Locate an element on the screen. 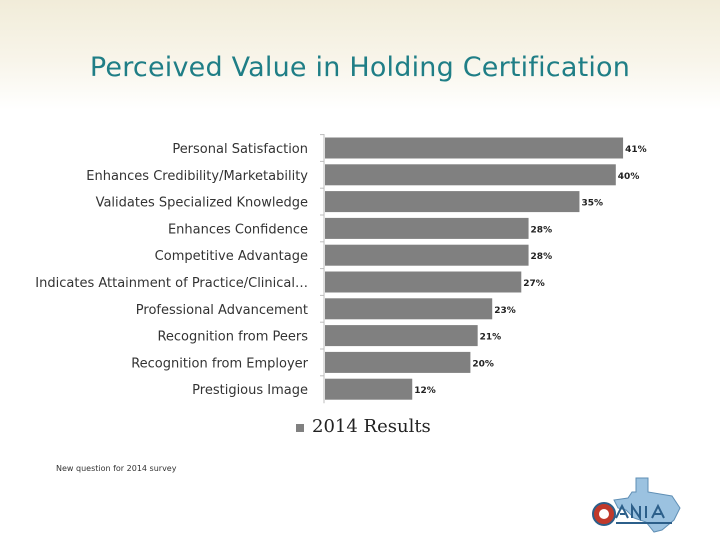  value-label: 23% is located at coordinates (505, 311).